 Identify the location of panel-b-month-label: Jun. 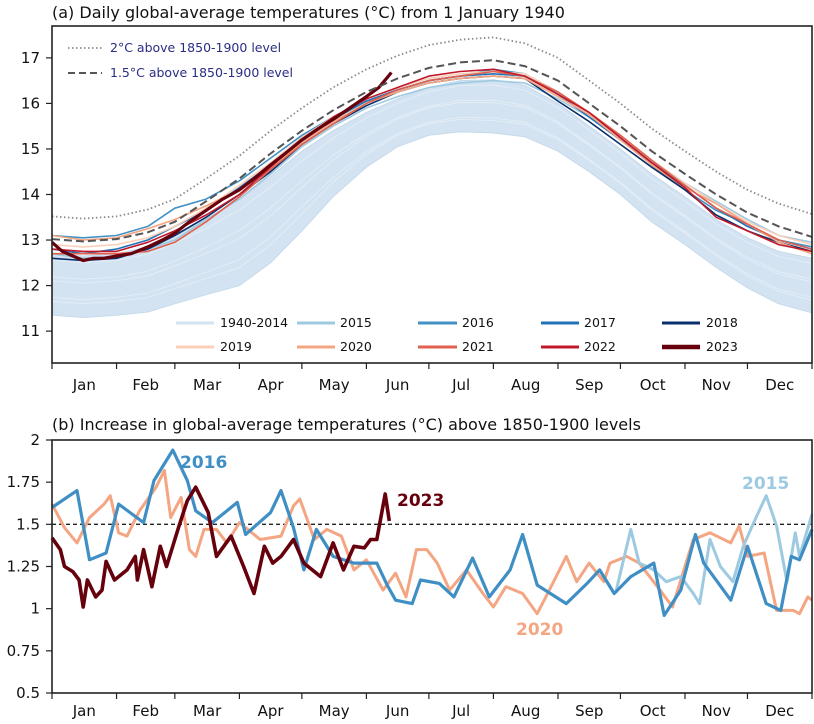
(397, 711).